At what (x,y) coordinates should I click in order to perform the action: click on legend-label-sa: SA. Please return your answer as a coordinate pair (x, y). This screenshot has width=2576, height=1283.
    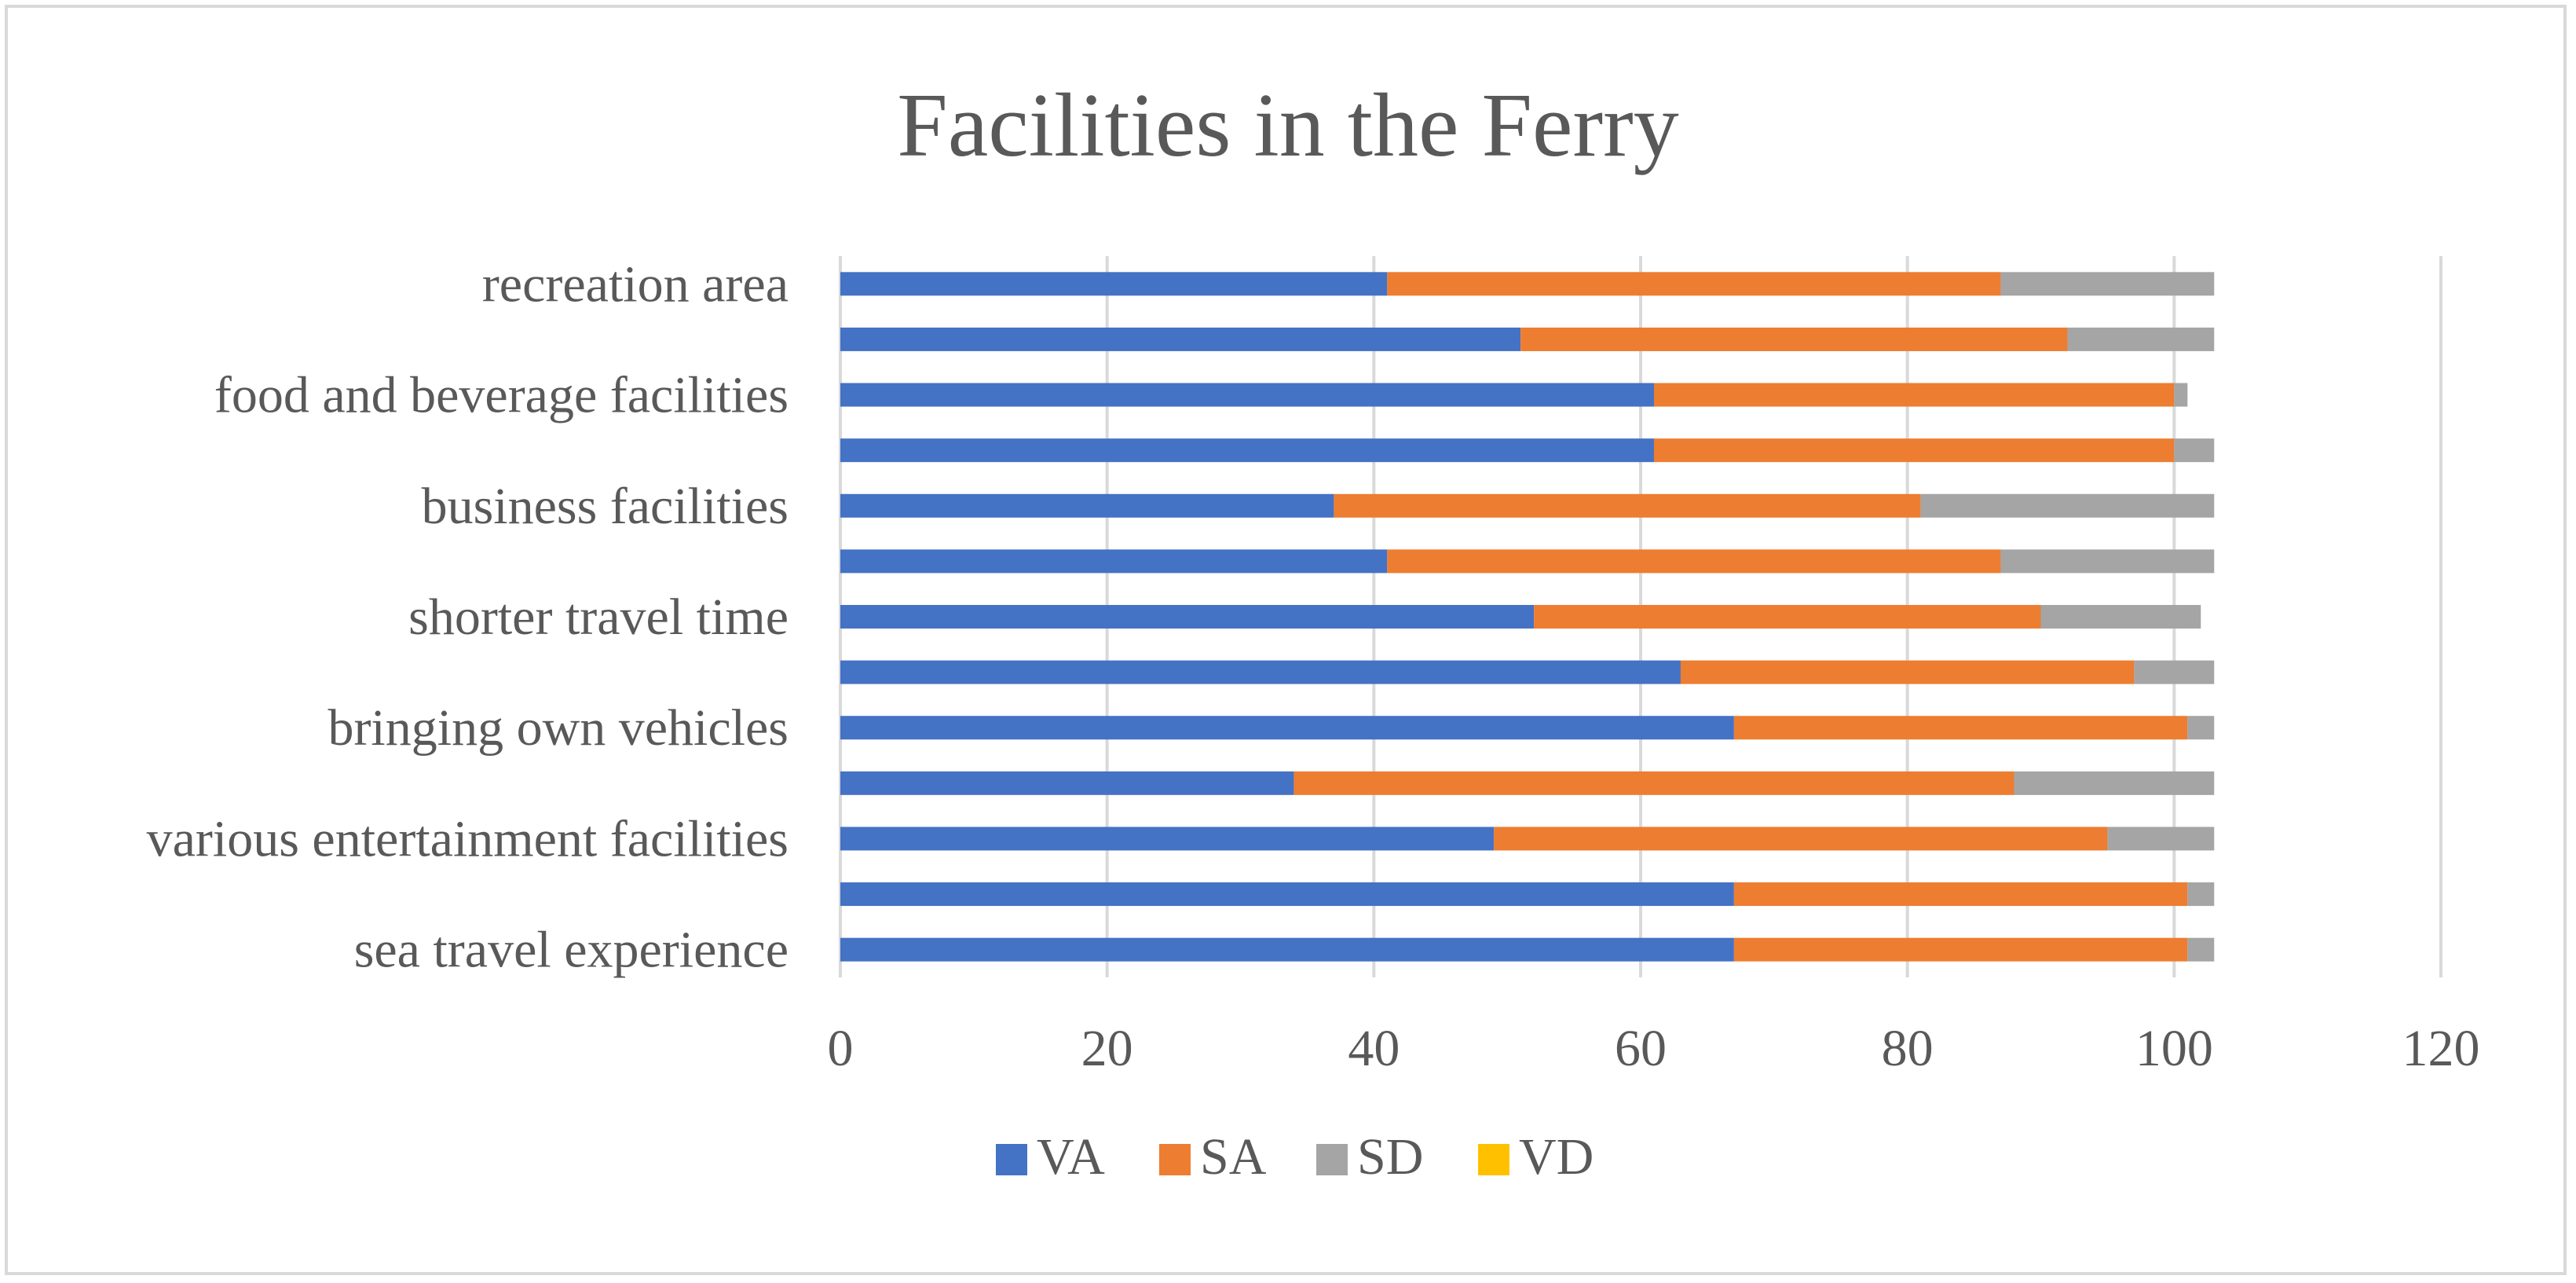
    Looking at the image, I should click on (1233, 1157).